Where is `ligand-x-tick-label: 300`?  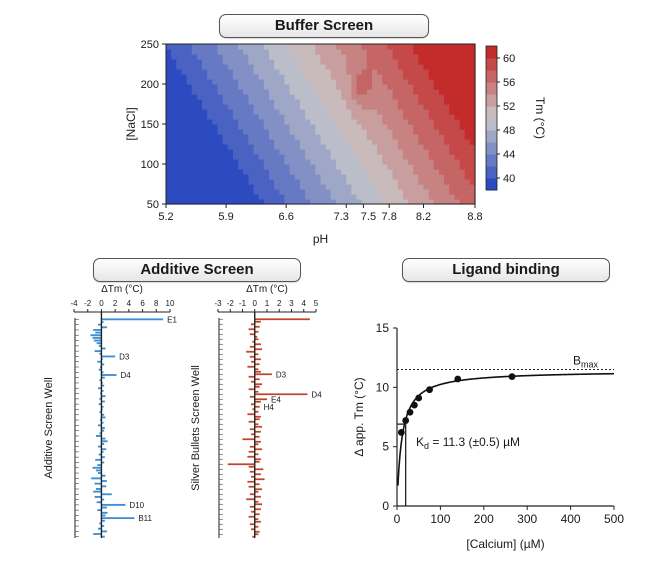 ligand-x-tick-label: 300 is located at coordinates (527, 519).